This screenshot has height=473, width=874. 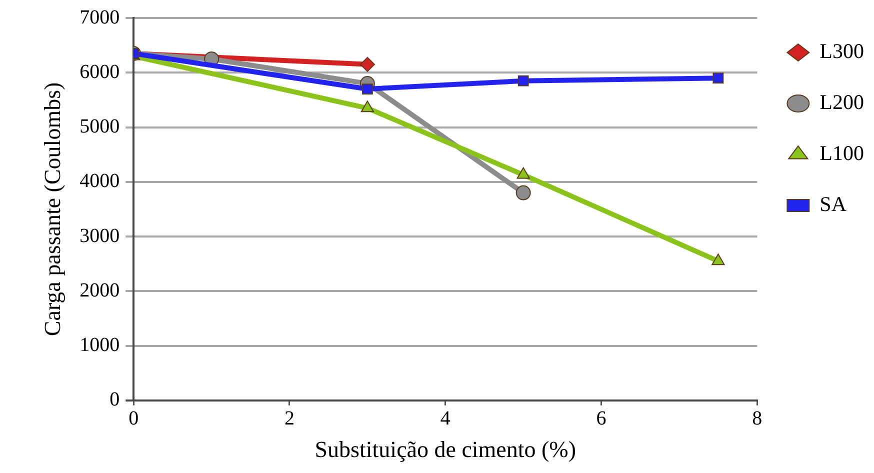 I want to click on y-tick-label: 4000, so click(x=100, y=181).